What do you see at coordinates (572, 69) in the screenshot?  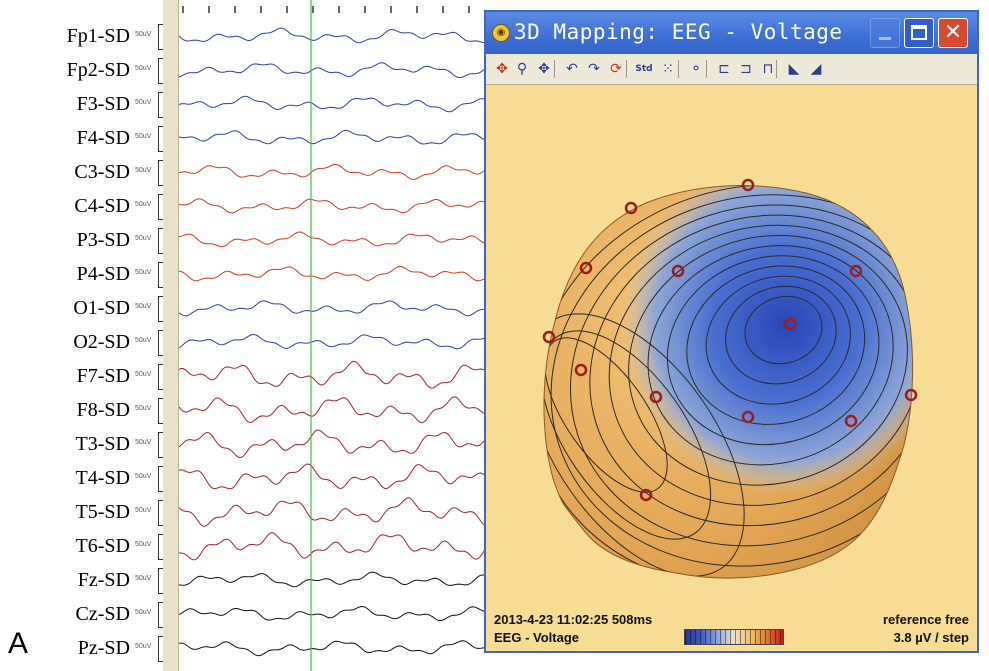 I see `rotate-left-icon: ↶` at bounding box center [572, 69].